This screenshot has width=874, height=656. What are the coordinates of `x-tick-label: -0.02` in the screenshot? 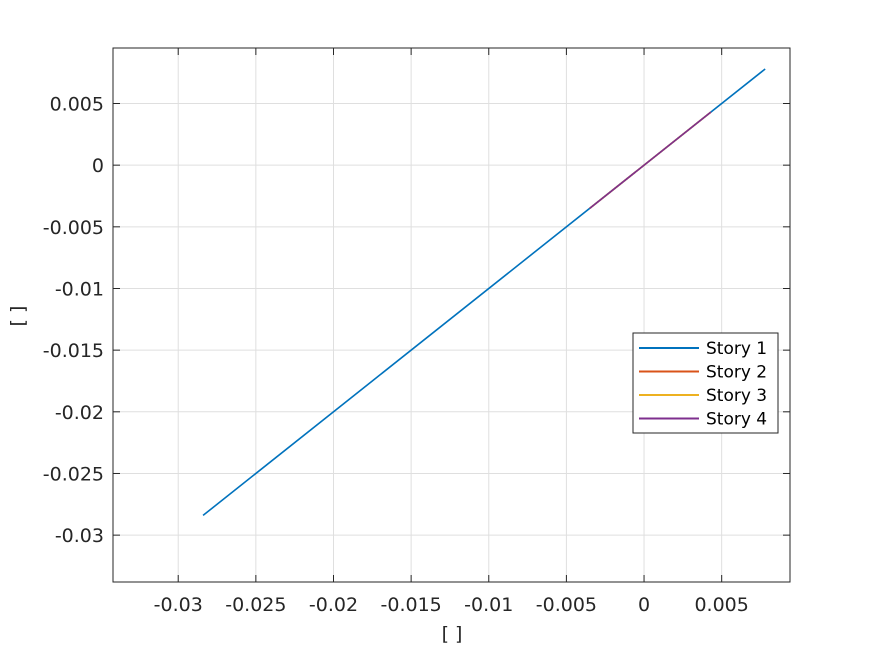 It's located at (333, 605).